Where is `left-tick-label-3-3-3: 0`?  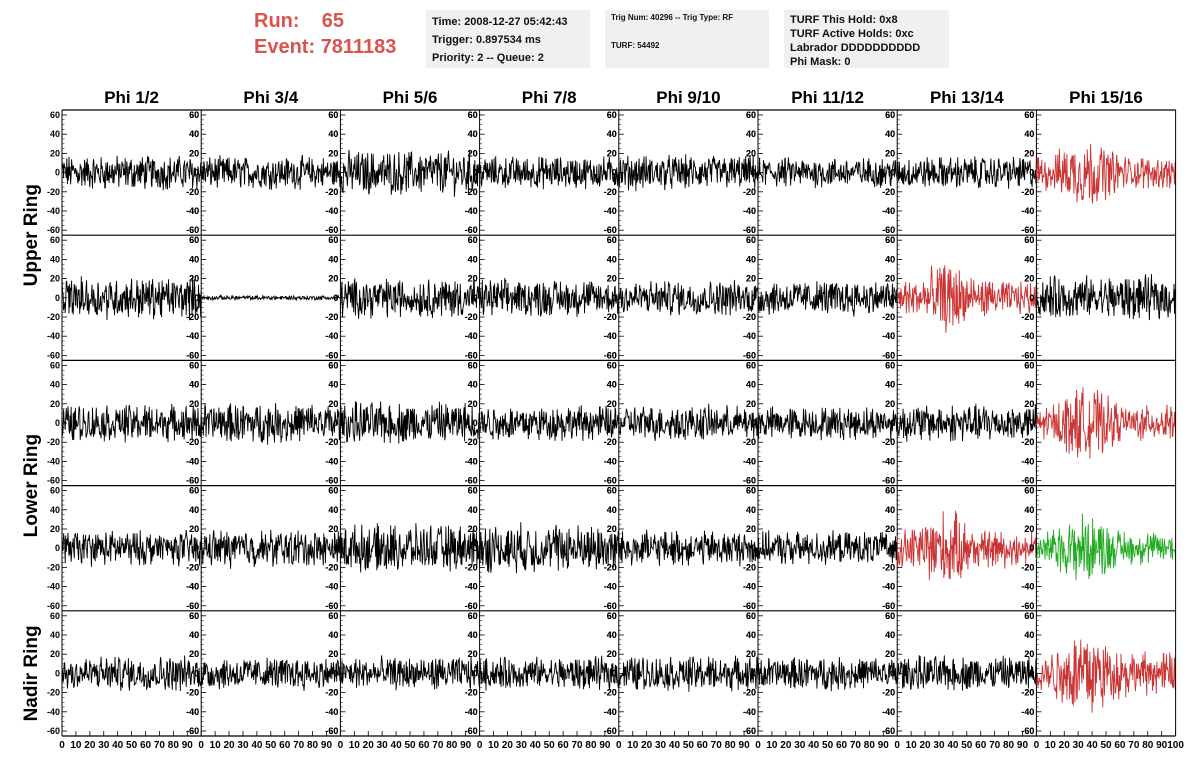
left-tick-label-3-3-3: 0 is located at coordinates (475, 548).